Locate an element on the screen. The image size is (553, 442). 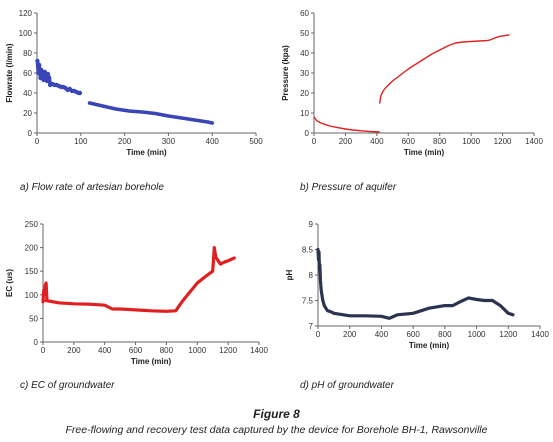
y-tick-label: 150 is located at coordinates (32, 271).